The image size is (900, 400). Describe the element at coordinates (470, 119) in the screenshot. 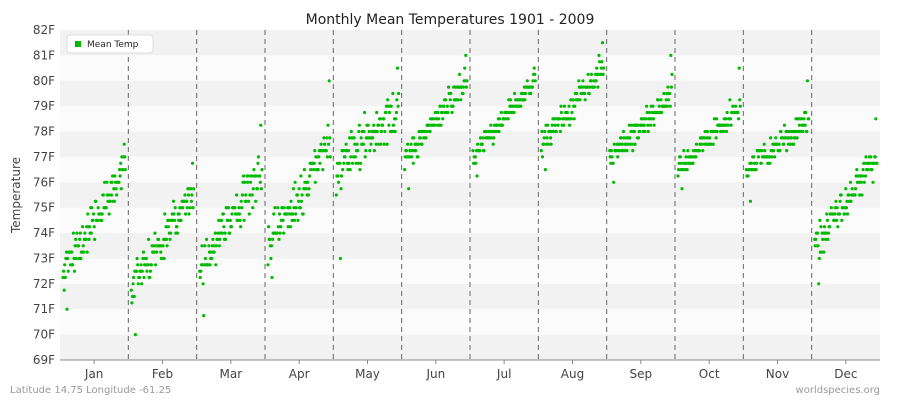

I see `grid-band` at that location.